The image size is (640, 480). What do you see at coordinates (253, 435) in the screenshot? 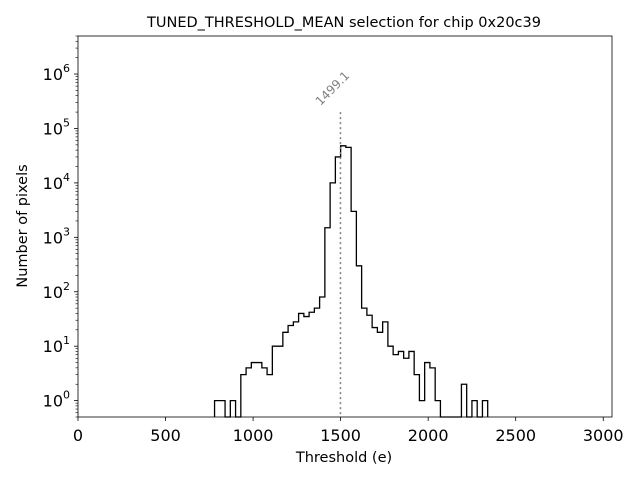
I see `x-tick-label: 1000` at bounding box center [253, 435].